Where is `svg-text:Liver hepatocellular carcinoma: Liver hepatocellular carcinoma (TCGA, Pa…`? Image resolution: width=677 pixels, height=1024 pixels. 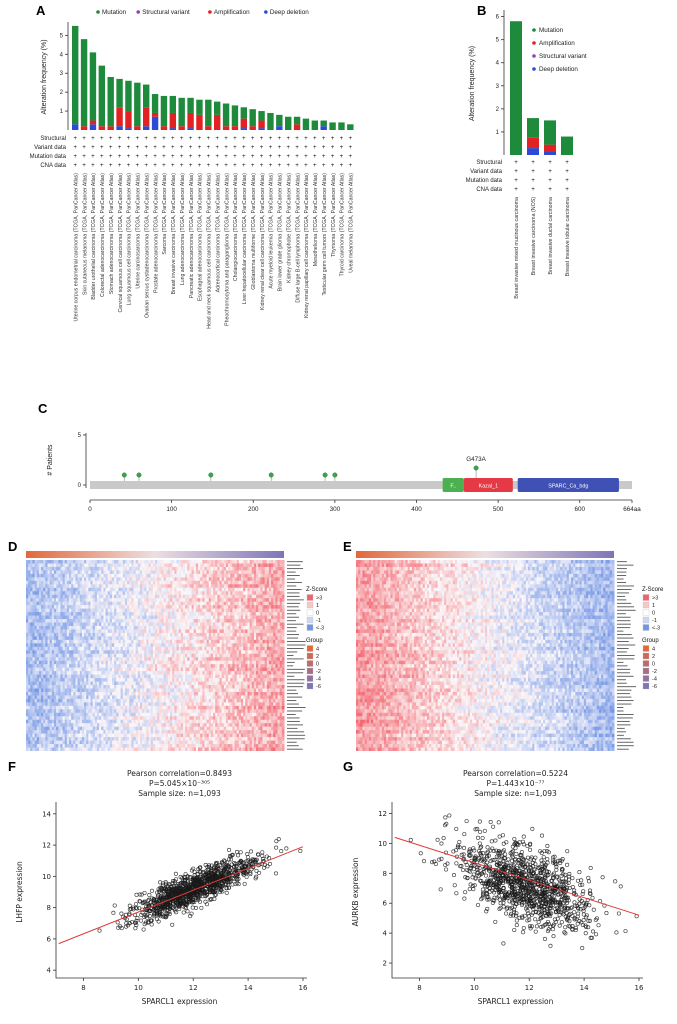 svg-text:Liver hepatocellular carcinoma: Liver hepatocellular carcinoma (TCGA, Pa… is located at coordinates (245, 238).